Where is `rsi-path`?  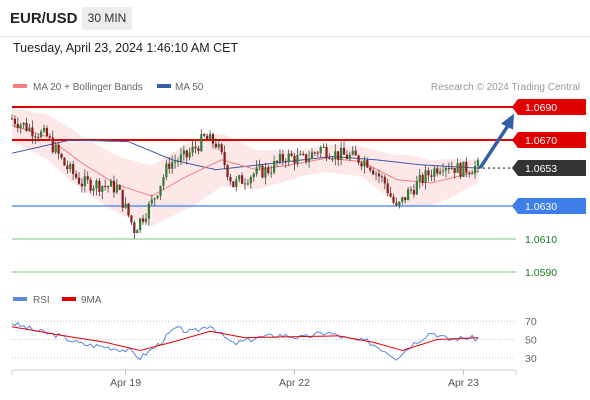 rsi-path is located at coordinates (245, 341).